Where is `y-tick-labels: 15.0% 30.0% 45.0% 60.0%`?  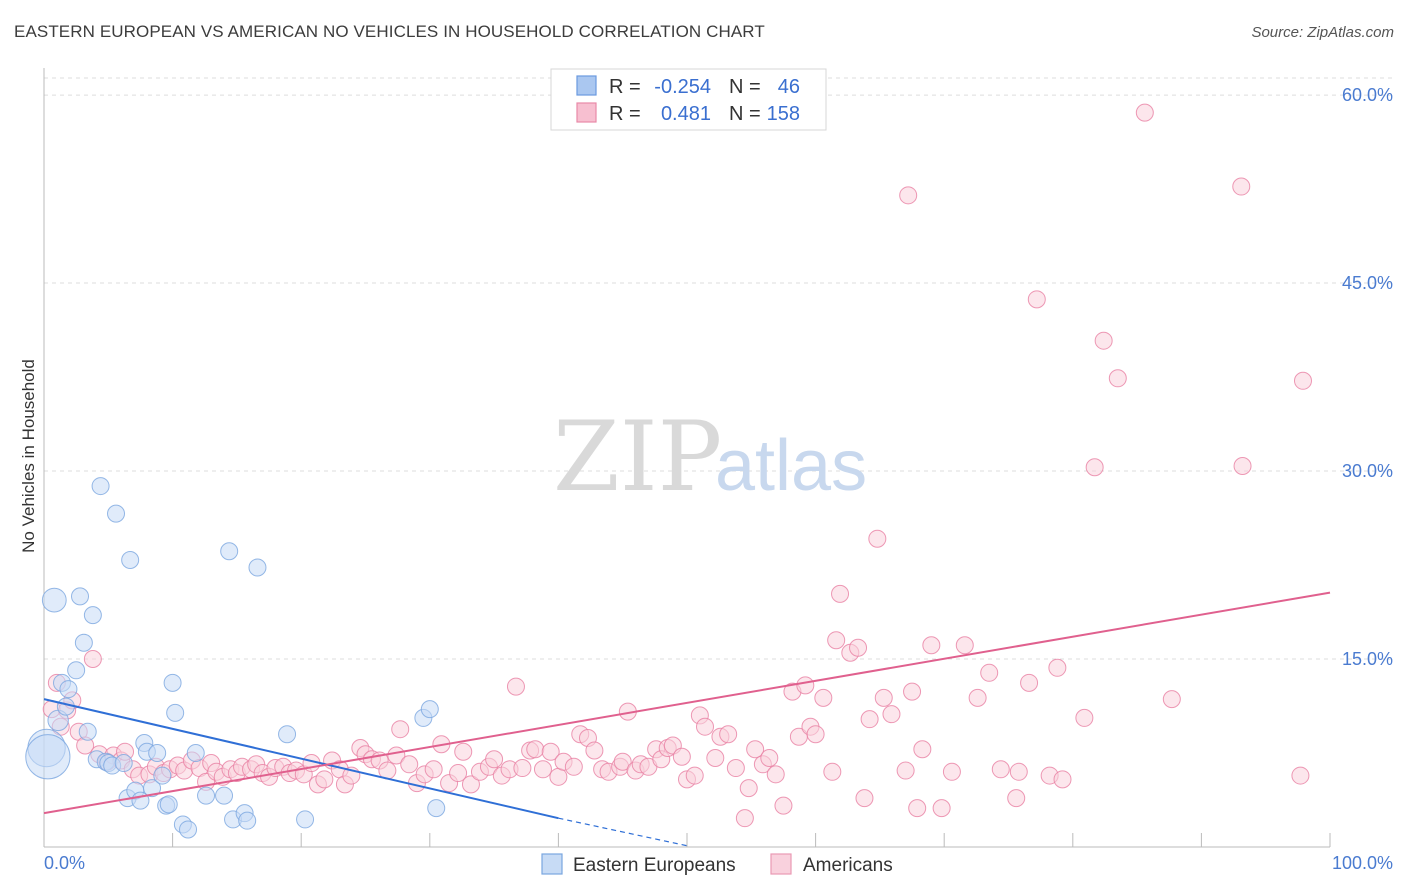
y-tick-labels: 15.0% 30.0% 45.0% 60.0% is located at coordinates (1367, 377).